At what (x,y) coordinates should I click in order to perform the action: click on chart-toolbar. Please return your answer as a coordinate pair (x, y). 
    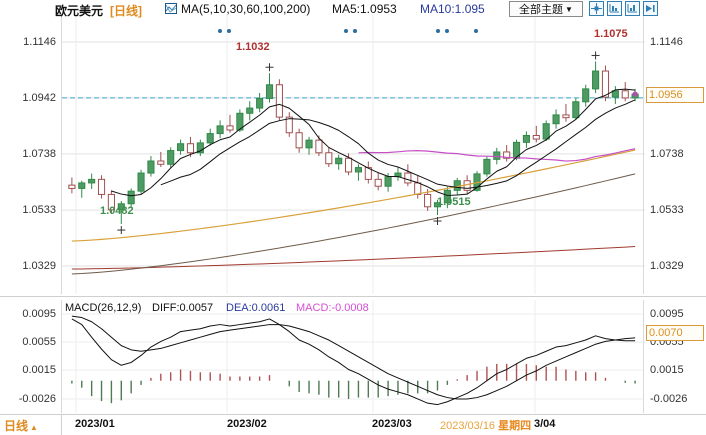
    Looking at the image, I should click on (623, 8).